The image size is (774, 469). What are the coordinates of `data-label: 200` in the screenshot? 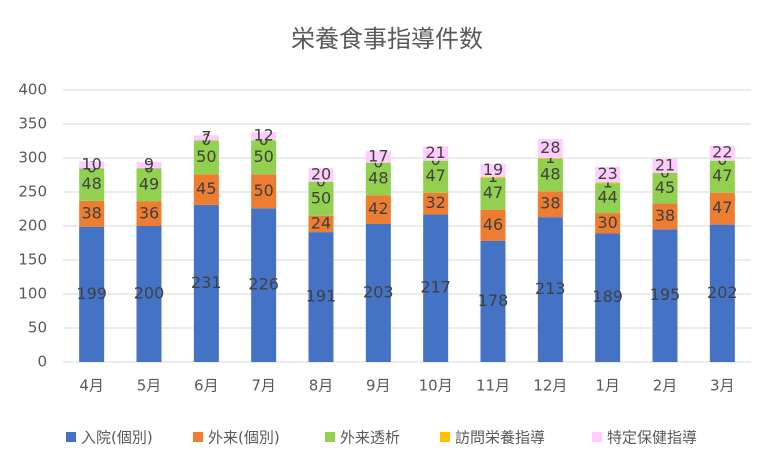 It's located at (149, 293).